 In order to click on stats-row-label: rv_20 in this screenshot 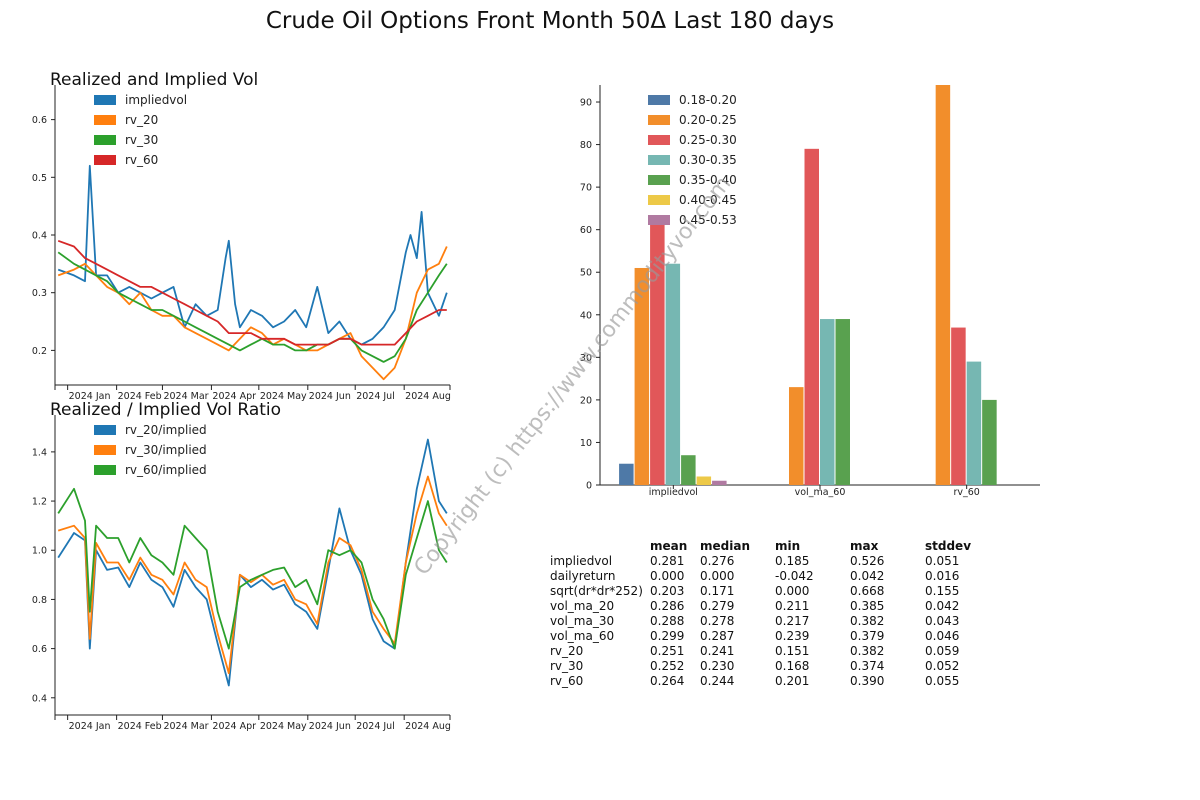, I will do `click(566, 651)`.